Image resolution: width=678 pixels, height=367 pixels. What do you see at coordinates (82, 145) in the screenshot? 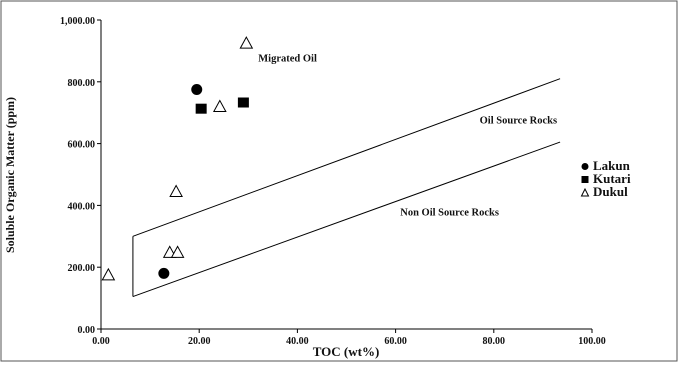
I see `y-tick-label: 600.00` at bounding box center [82, 145].